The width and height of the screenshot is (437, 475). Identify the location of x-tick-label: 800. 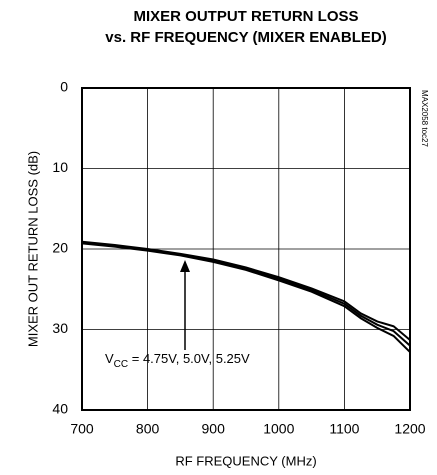
(148, 429).